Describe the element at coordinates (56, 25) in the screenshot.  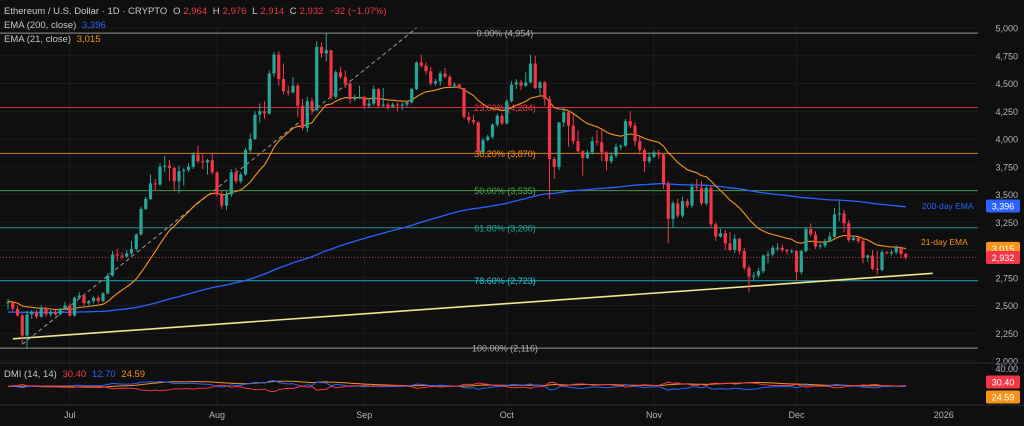
I see `ema200-legend: EMA (200, close) 3,396` at that location.